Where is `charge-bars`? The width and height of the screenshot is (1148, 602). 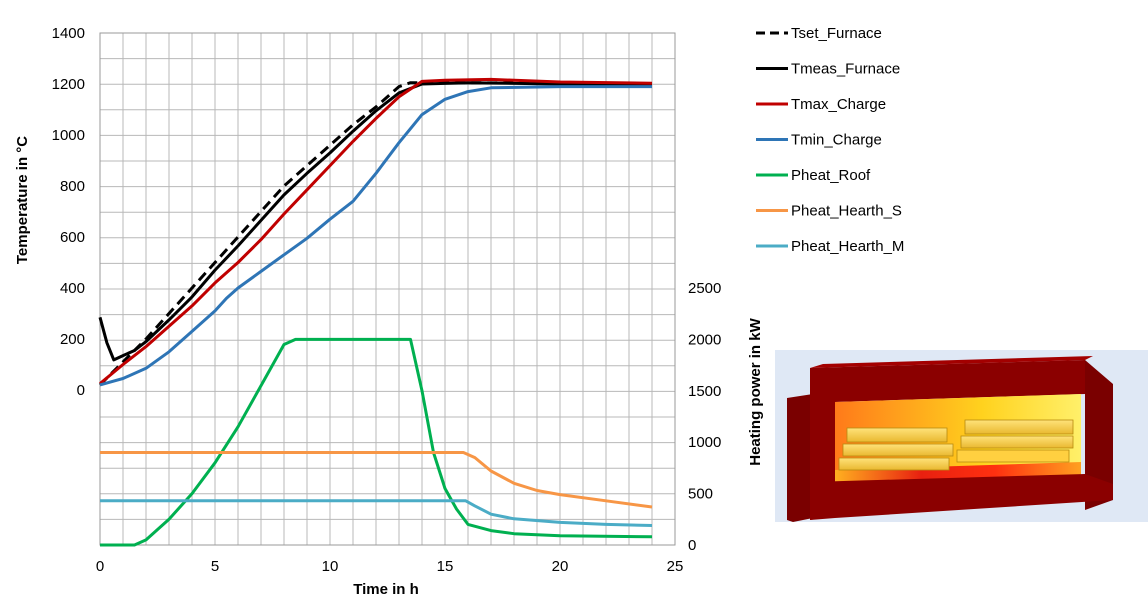 charge-bars is located at coordinates (956, 445).